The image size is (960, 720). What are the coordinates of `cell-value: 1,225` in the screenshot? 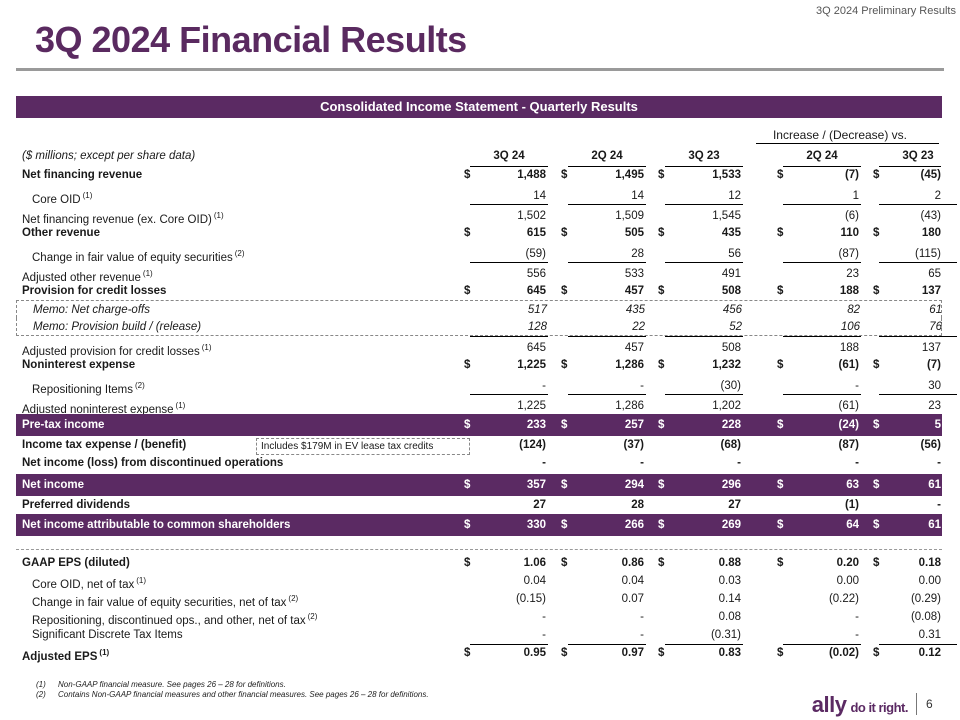 It's located at (531, 365).